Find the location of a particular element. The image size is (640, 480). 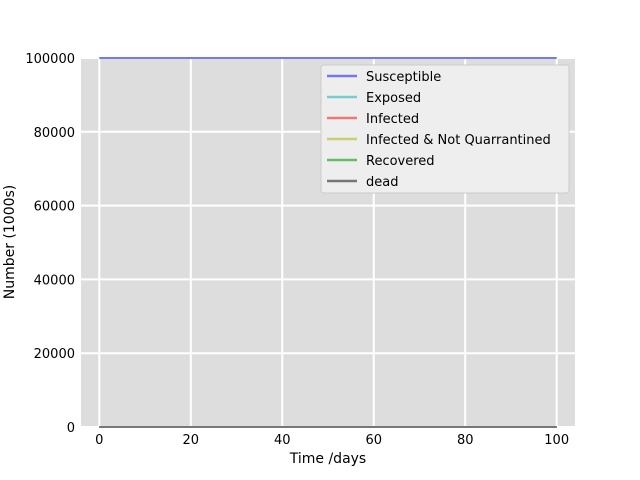

legend-label: dead is located at coordinates (382, 182).